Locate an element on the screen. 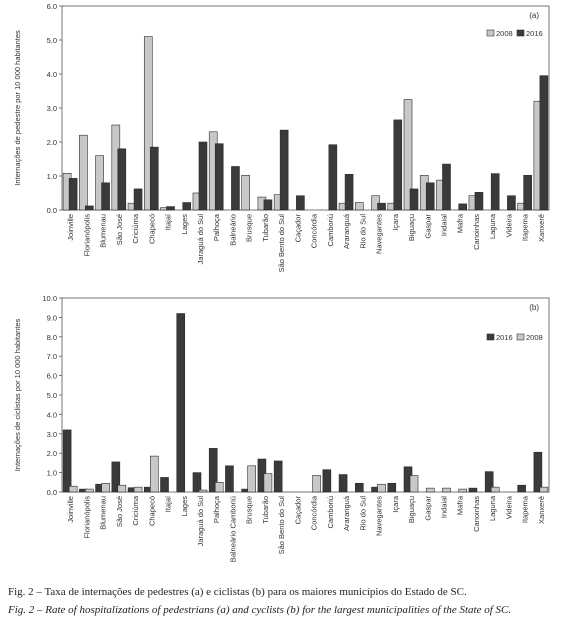 This screenshot has width=569, height=623. x-tick-label: Tubarão is located at coordinates (265, 228).